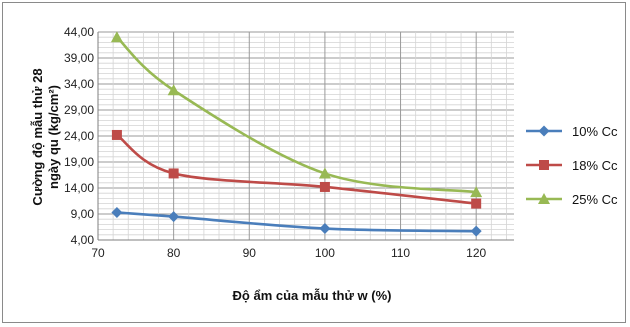 The height and width of the screenshot is (327, 630). What do you see at coordinates (325, 253) in the screenshot?
I see `x-tick-label: 100` at bounding box center [325, 253].